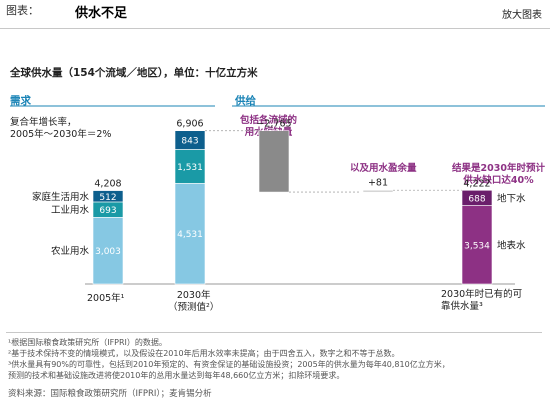 The image size is (550, 406). Describe the element at coordinates (110, 394) in the screenshot. I see `source-line: 资料来源：国际粮食政策研究所（IFPRI）；麦肯锡分析` at that location.